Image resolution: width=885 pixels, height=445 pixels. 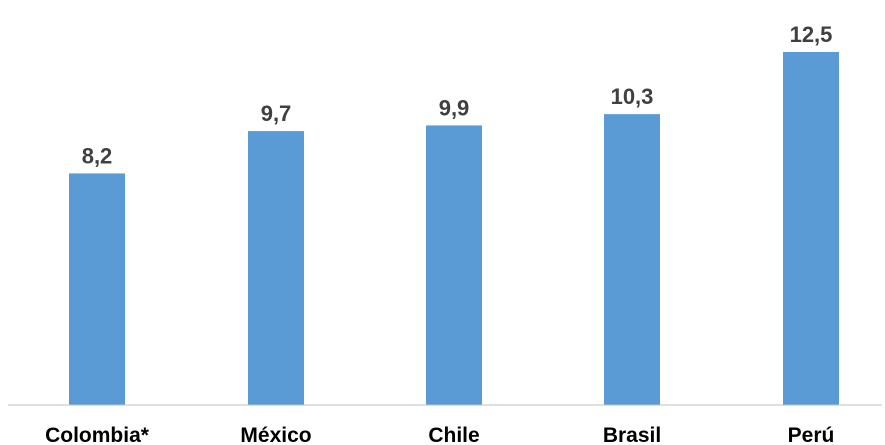 What do you see at coordinates (275, 434) in the screenshot?
I see `category-label: México` at bounding box center [275, 434].